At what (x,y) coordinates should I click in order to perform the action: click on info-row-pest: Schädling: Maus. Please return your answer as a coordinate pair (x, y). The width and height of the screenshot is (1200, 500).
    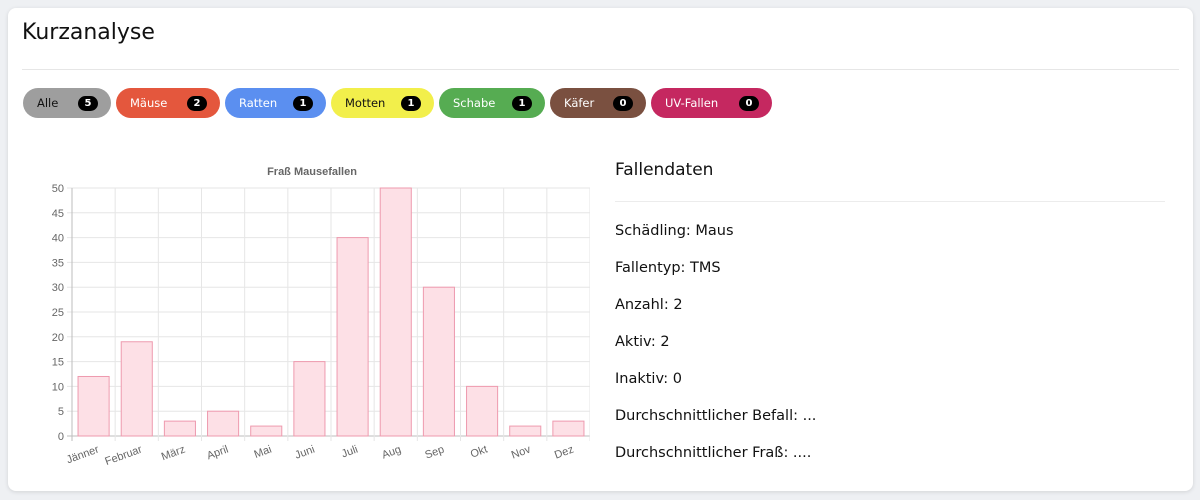
    Looking at the image, I should click on (674, 231).